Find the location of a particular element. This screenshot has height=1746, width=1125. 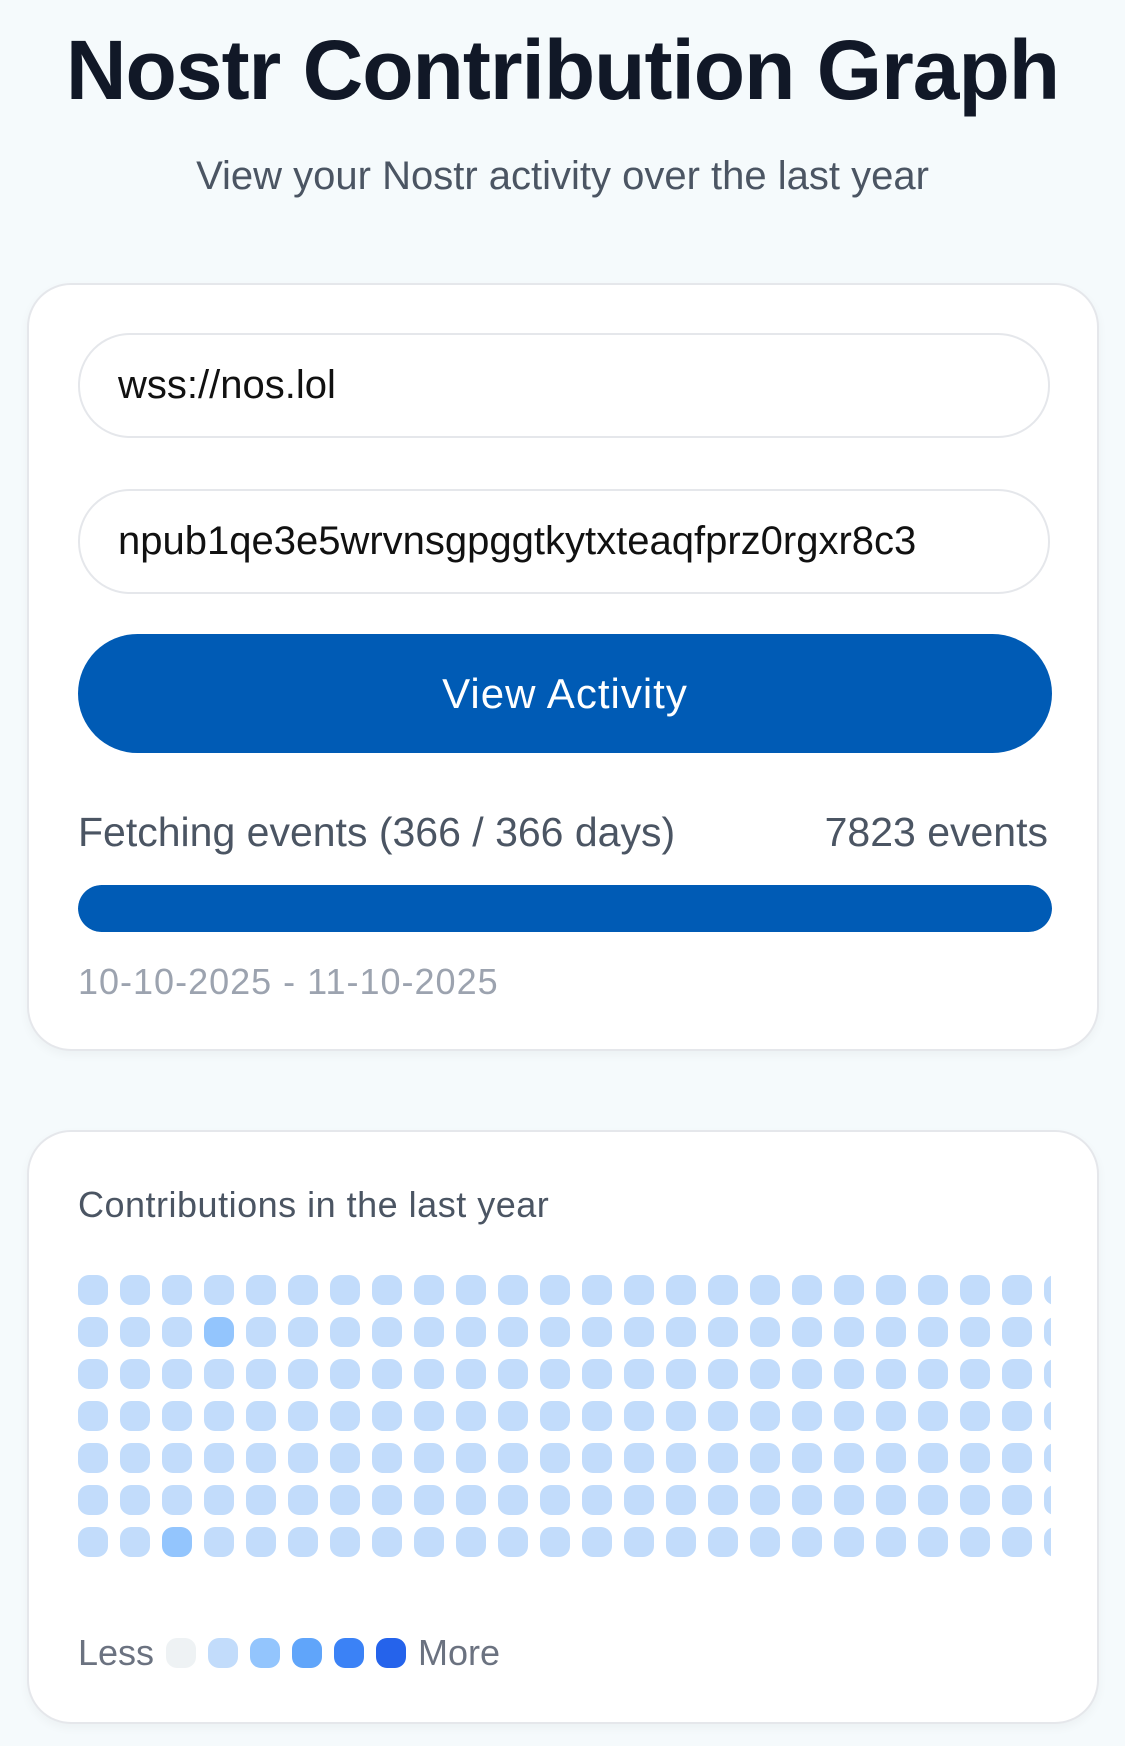

contribution-grid is located at coordinates (564, 1425).